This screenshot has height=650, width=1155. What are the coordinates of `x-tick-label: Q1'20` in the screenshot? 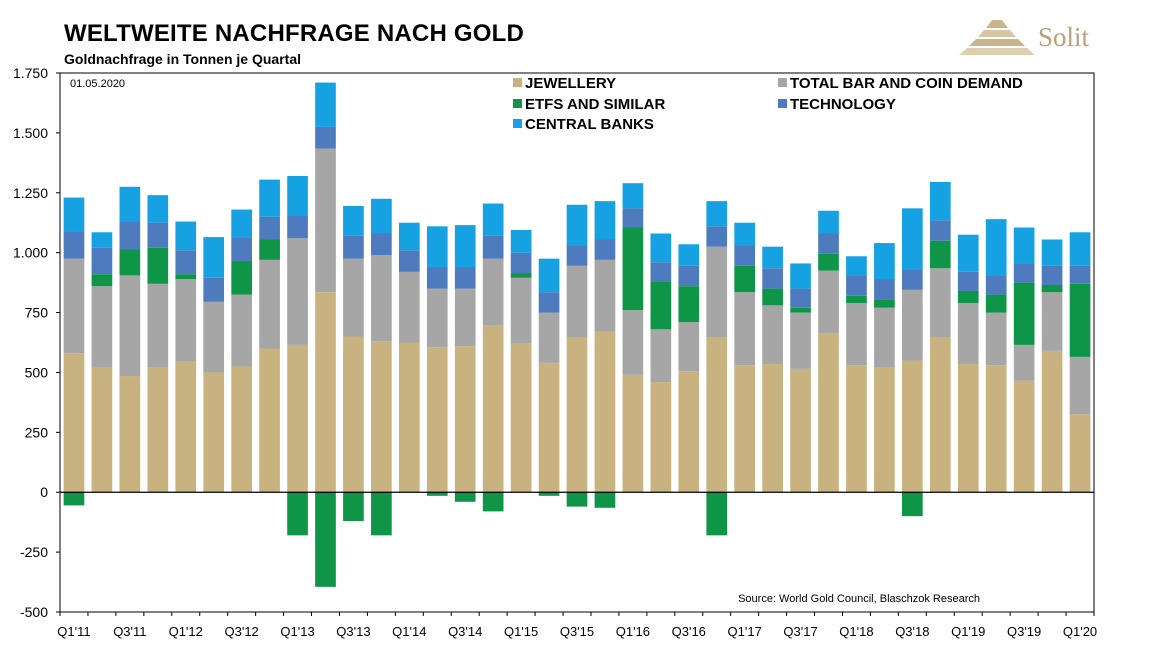 It's located at (1080, 631).